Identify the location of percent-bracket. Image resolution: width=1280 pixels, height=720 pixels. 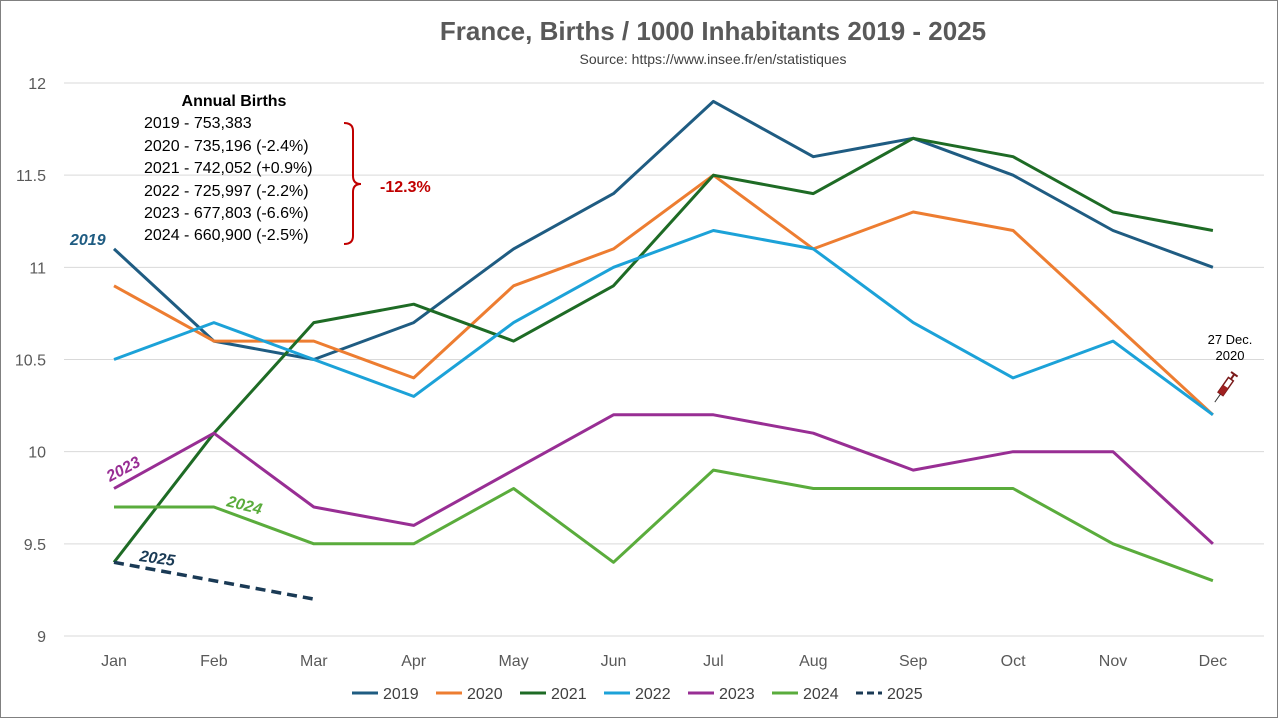
(352, 183).